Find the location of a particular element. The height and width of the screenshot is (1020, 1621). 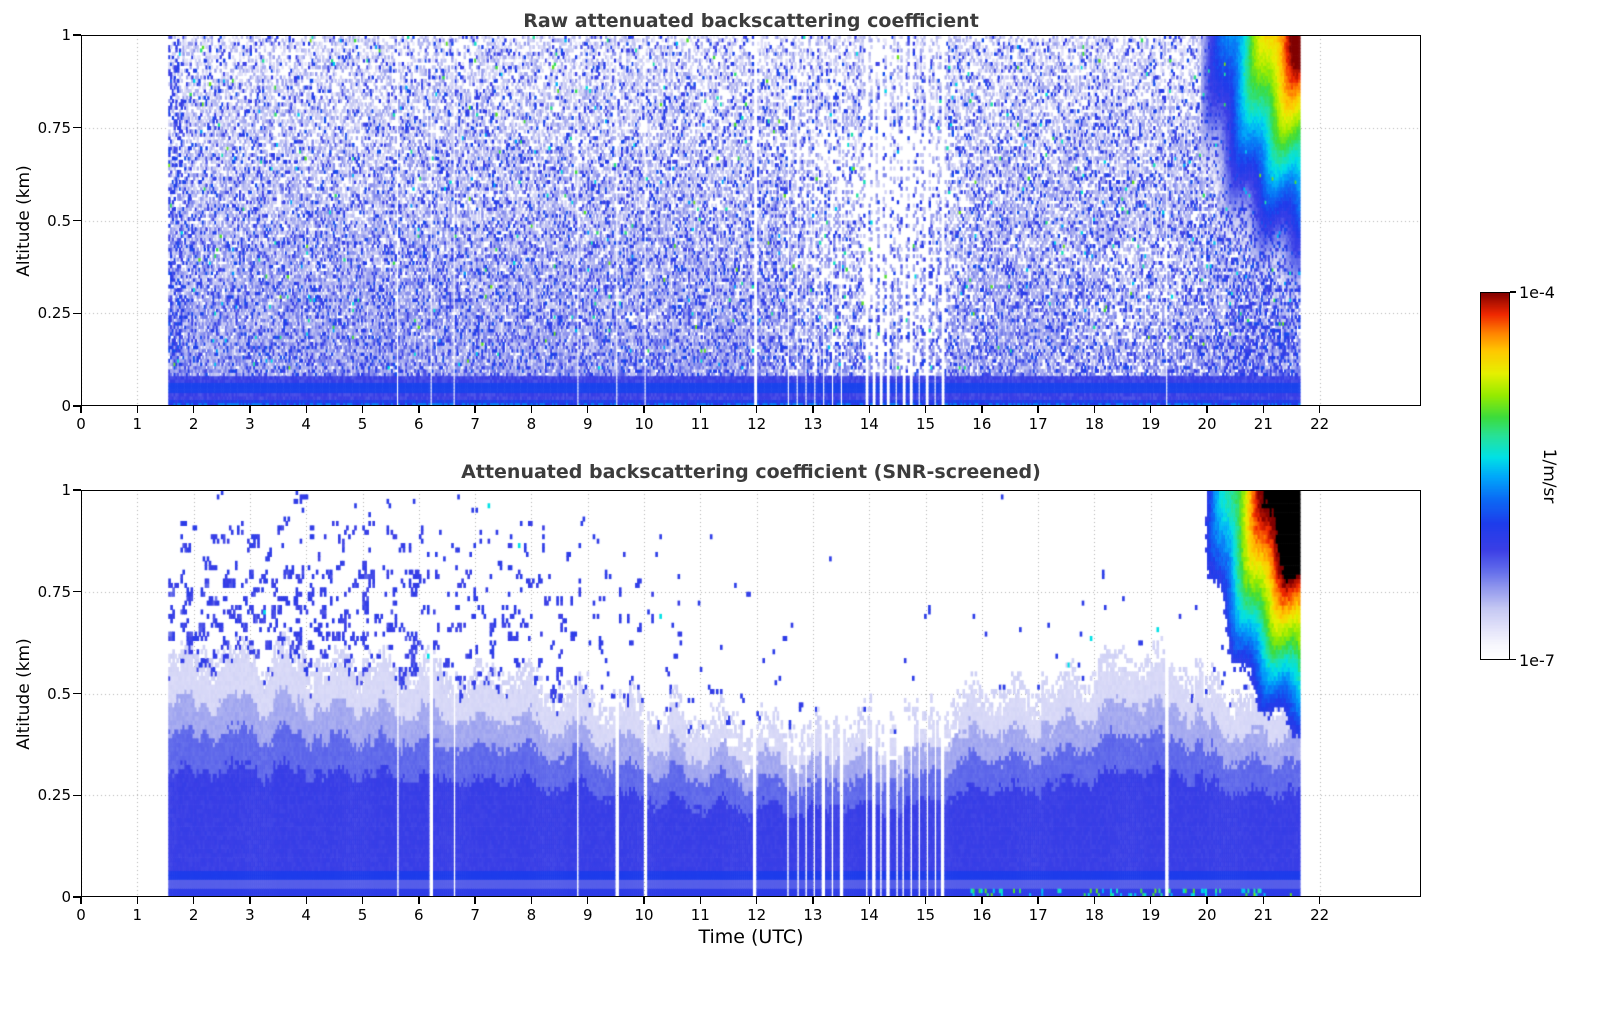

colorbar-unit-label: 1/m/sr is located at coordinates (1549, 476).